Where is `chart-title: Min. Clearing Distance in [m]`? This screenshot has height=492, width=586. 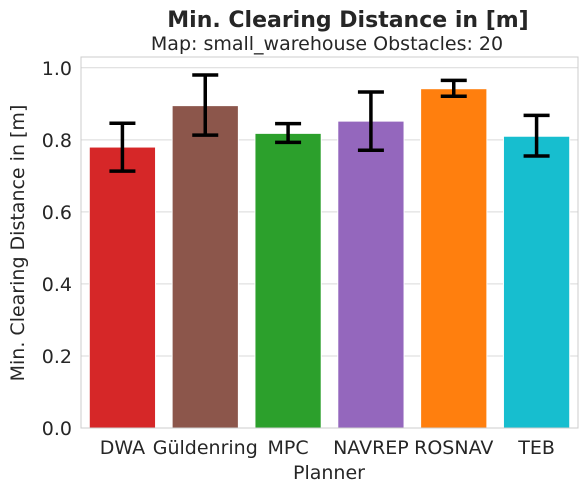
chart-title: Min. Clearing Distance in [m] is located at coordinates (347, 20).